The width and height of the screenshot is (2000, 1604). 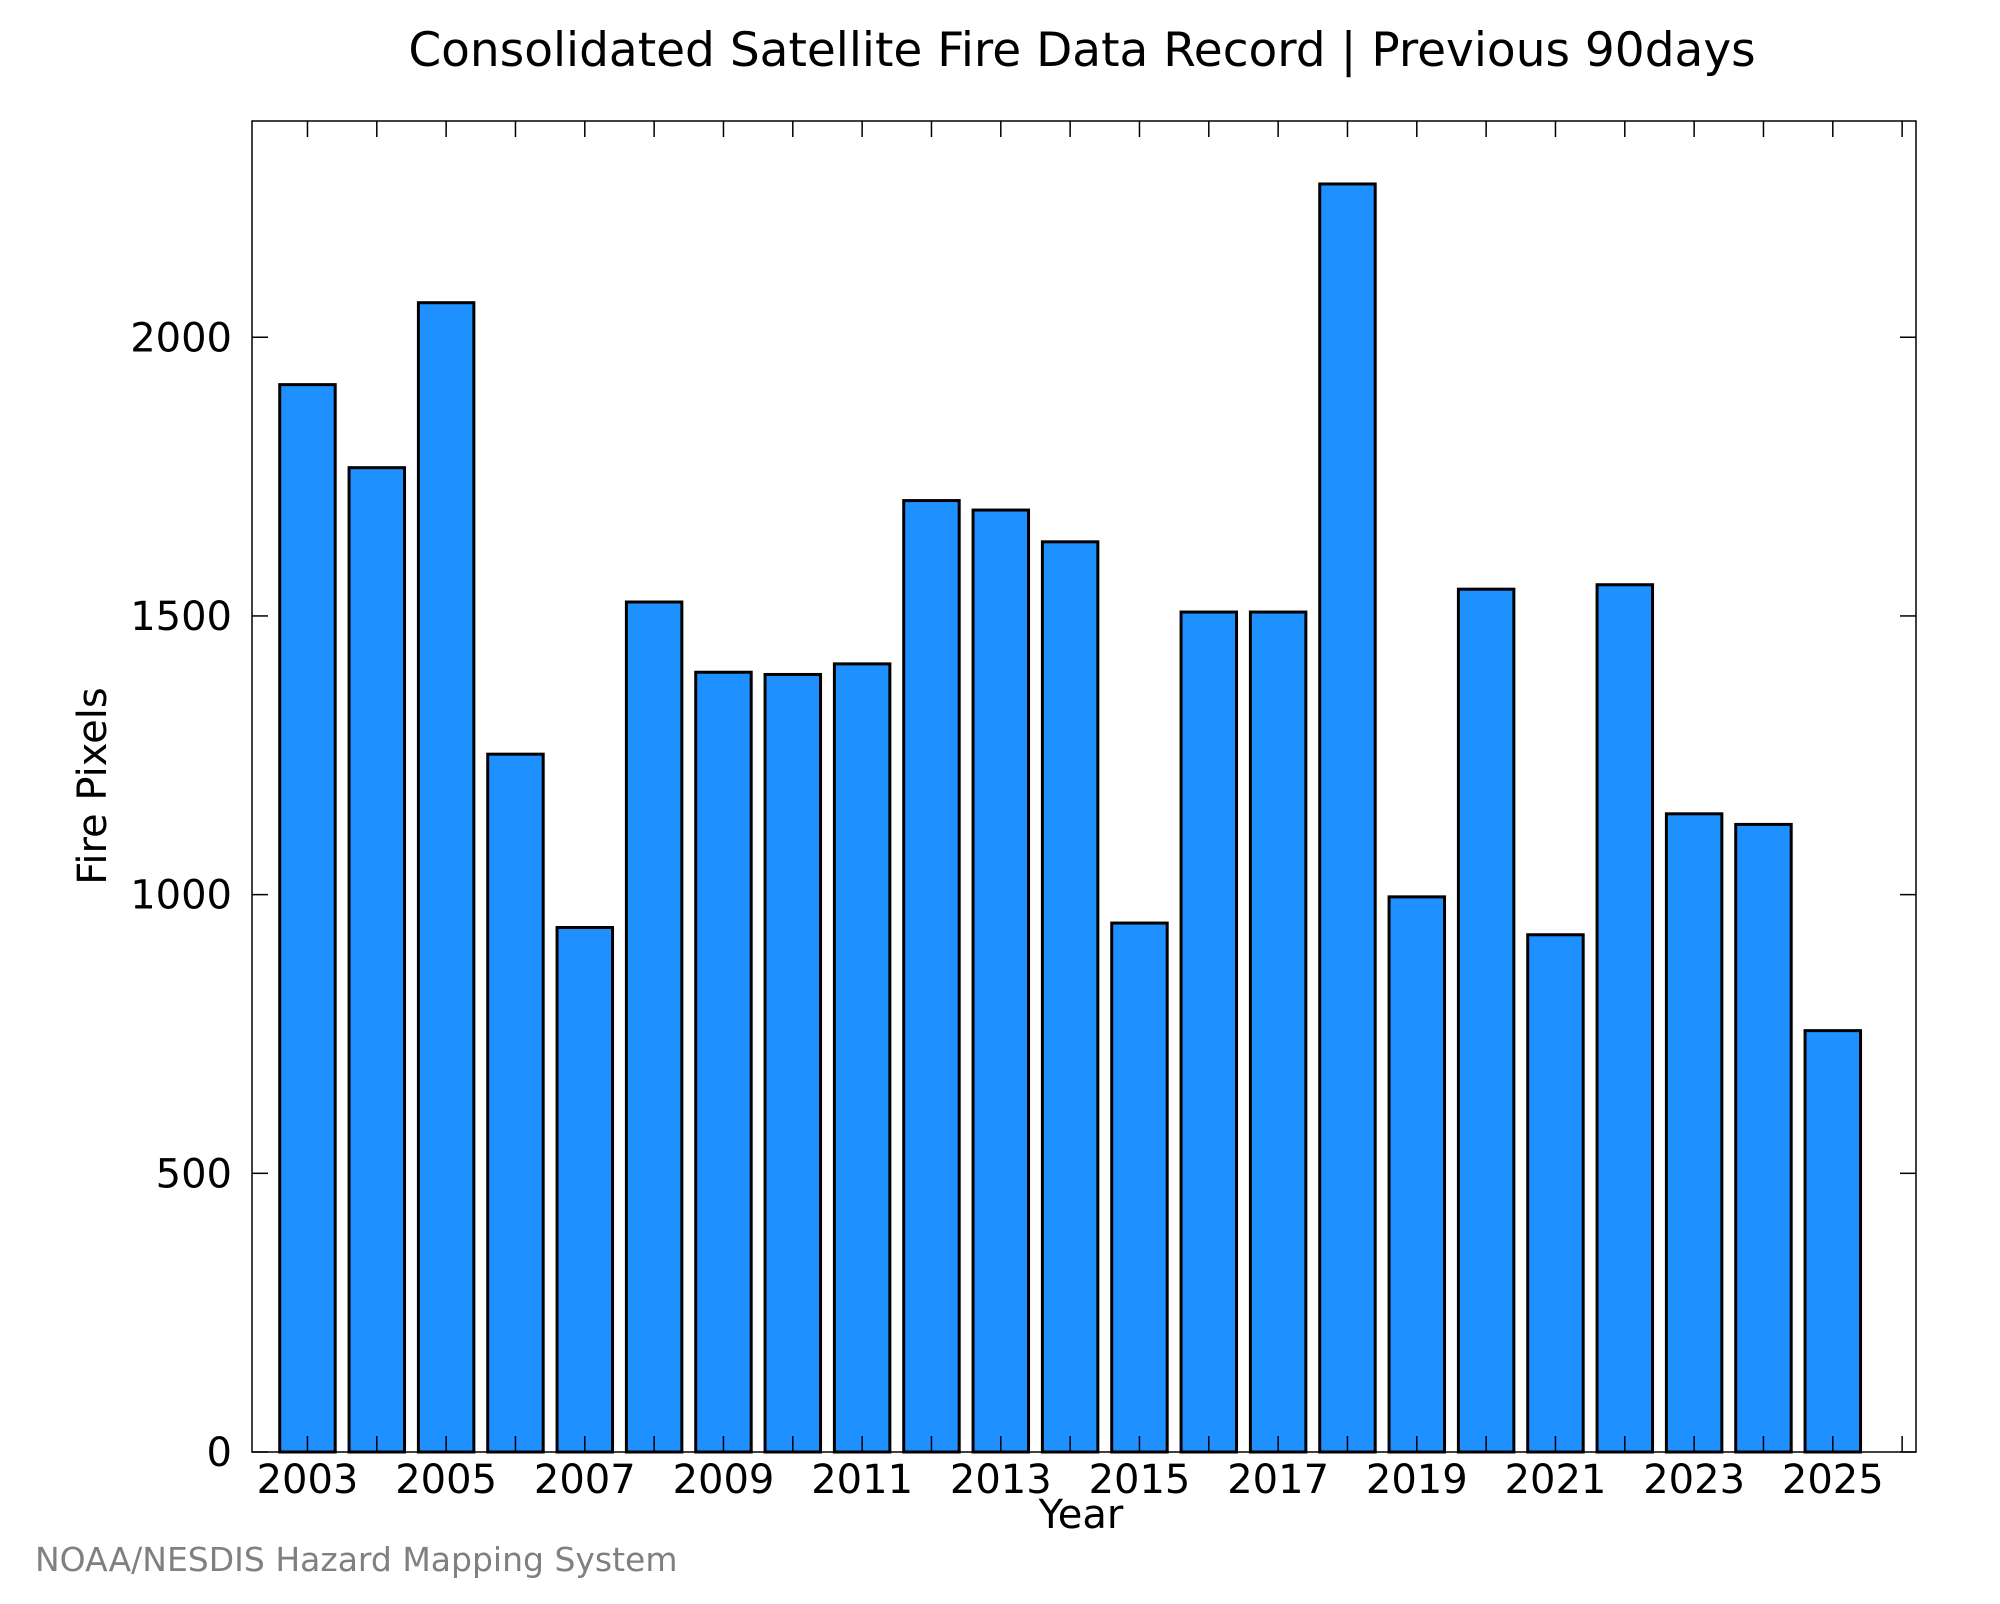 What do you see at coordinates (356, 1559) in the screenshot?
I see `credit-text: NOAA/NESDIS Hazard Mapping System` at bounding box center [356, 1559].